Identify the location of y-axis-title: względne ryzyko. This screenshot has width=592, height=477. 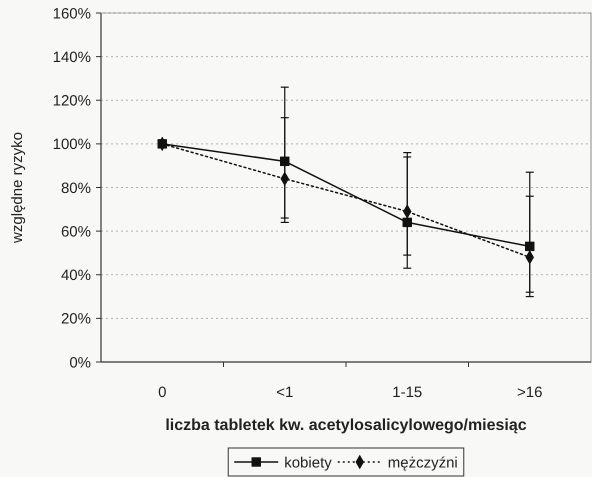
(17, 188).